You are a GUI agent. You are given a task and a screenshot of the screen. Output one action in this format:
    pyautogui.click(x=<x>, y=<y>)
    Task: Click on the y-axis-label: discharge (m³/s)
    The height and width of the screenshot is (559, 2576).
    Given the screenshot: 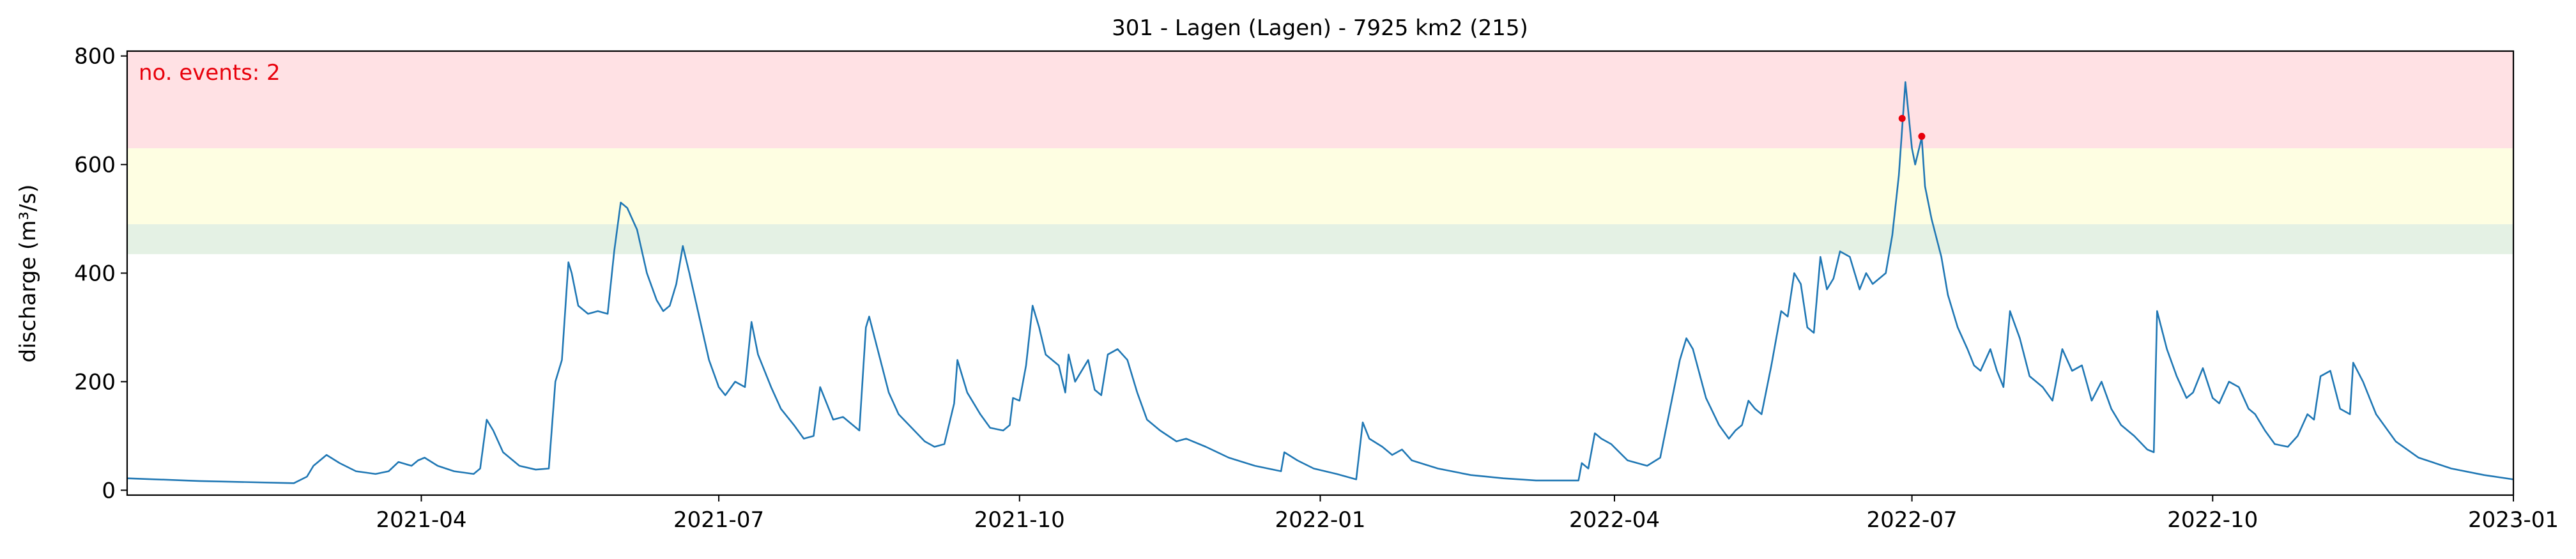 What is the action you would take?
    pyautogui.click(x=28, y=274)
    